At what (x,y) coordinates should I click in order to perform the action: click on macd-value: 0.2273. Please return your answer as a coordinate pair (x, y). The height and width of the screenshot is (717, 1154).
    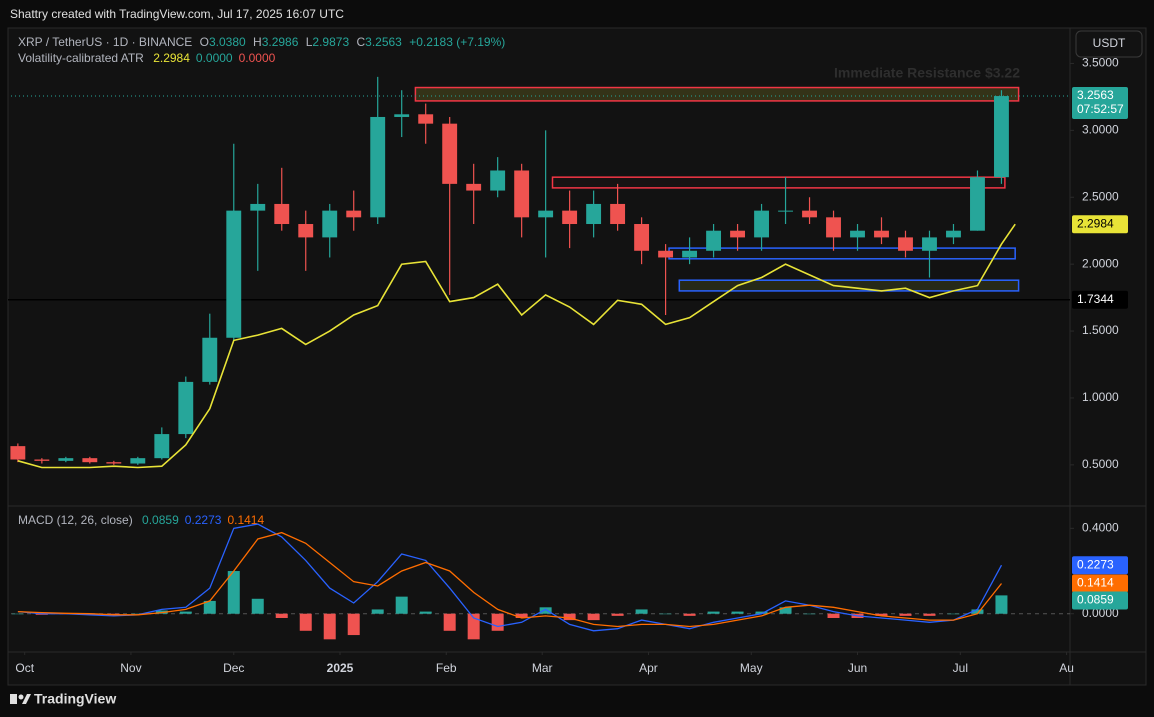
    Looking at the image, I should click on (203, 520).